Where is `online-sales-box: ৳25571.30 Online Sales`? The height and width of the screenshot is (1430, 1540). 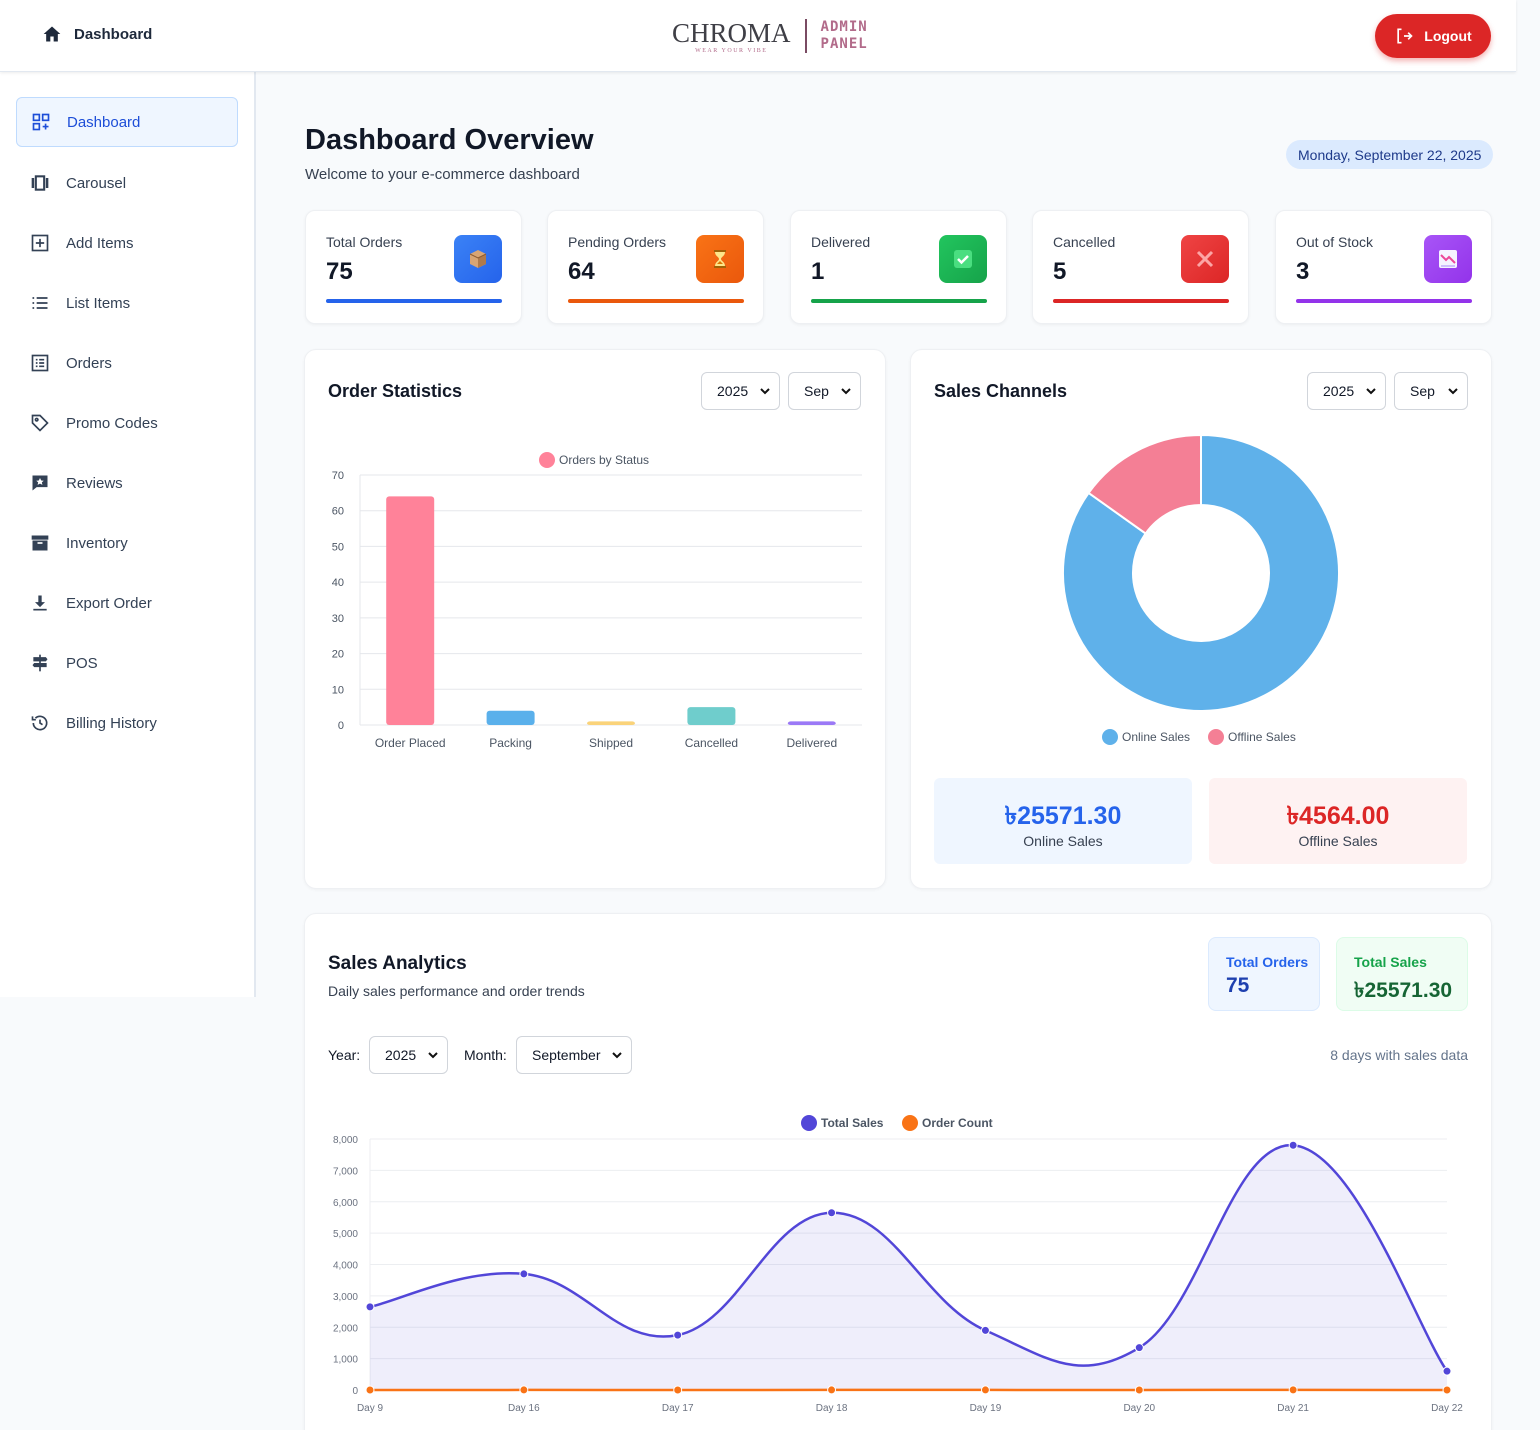
online-sales-box: ৳25571.30 Online Sales is located at coordinates (1063, 821).